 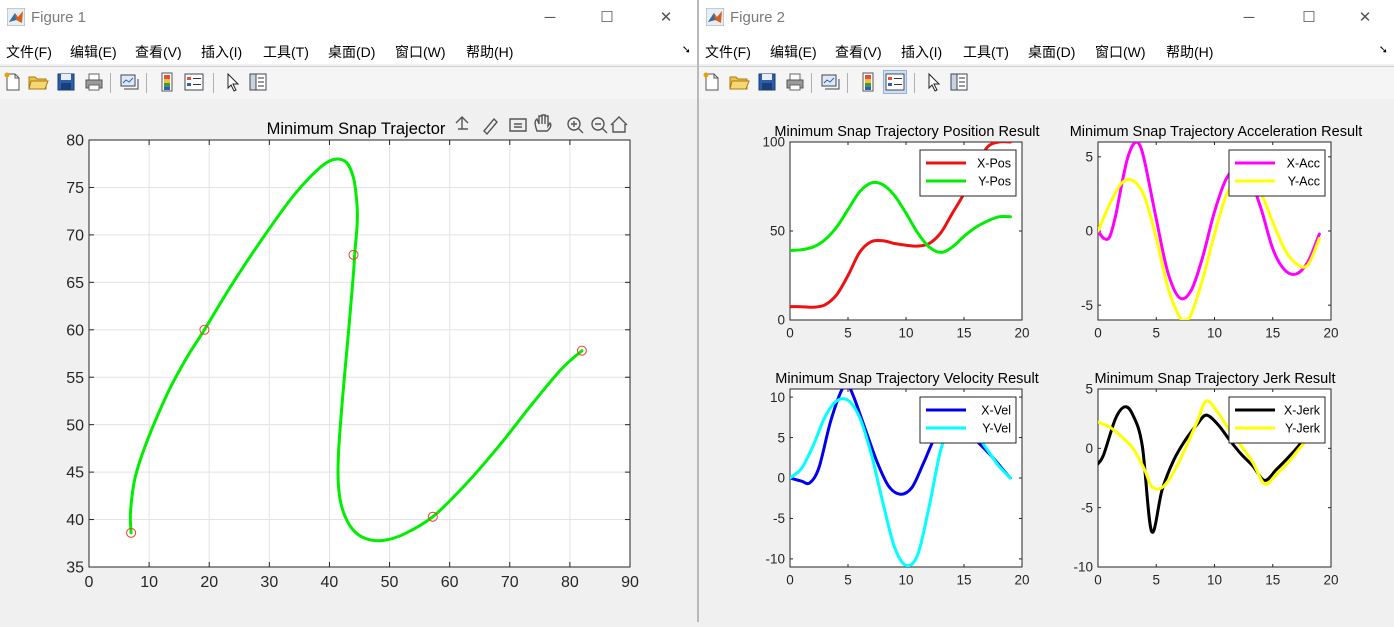 I want to click on legend: X-Jerk Y-Jerk, so click(x=1277, y=420).